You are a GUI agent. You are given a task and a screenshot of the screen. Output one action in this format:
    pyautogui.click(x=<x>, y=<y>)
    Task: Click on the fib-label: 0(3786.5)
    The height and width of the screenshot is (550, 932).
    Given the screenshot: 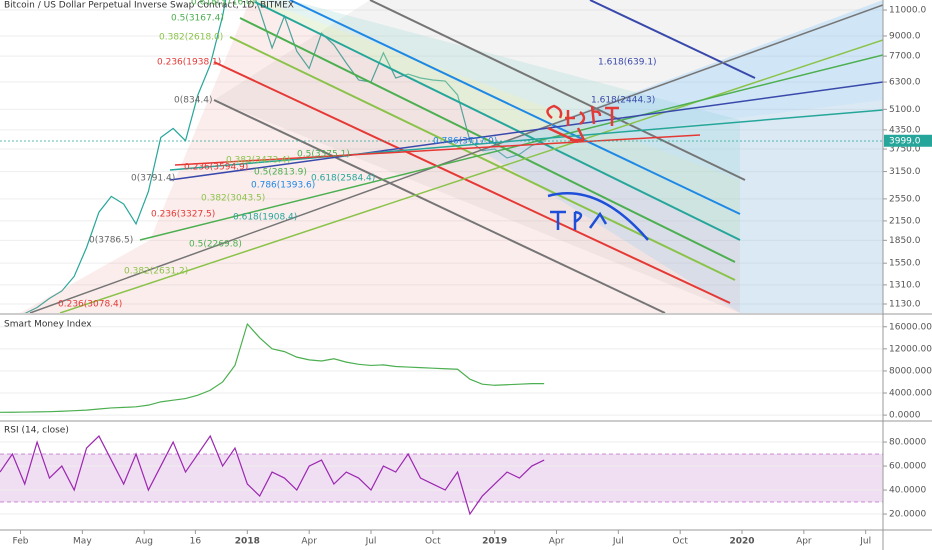 What is the action you would take?
    pyautogui.click(x=111, y=241)
    